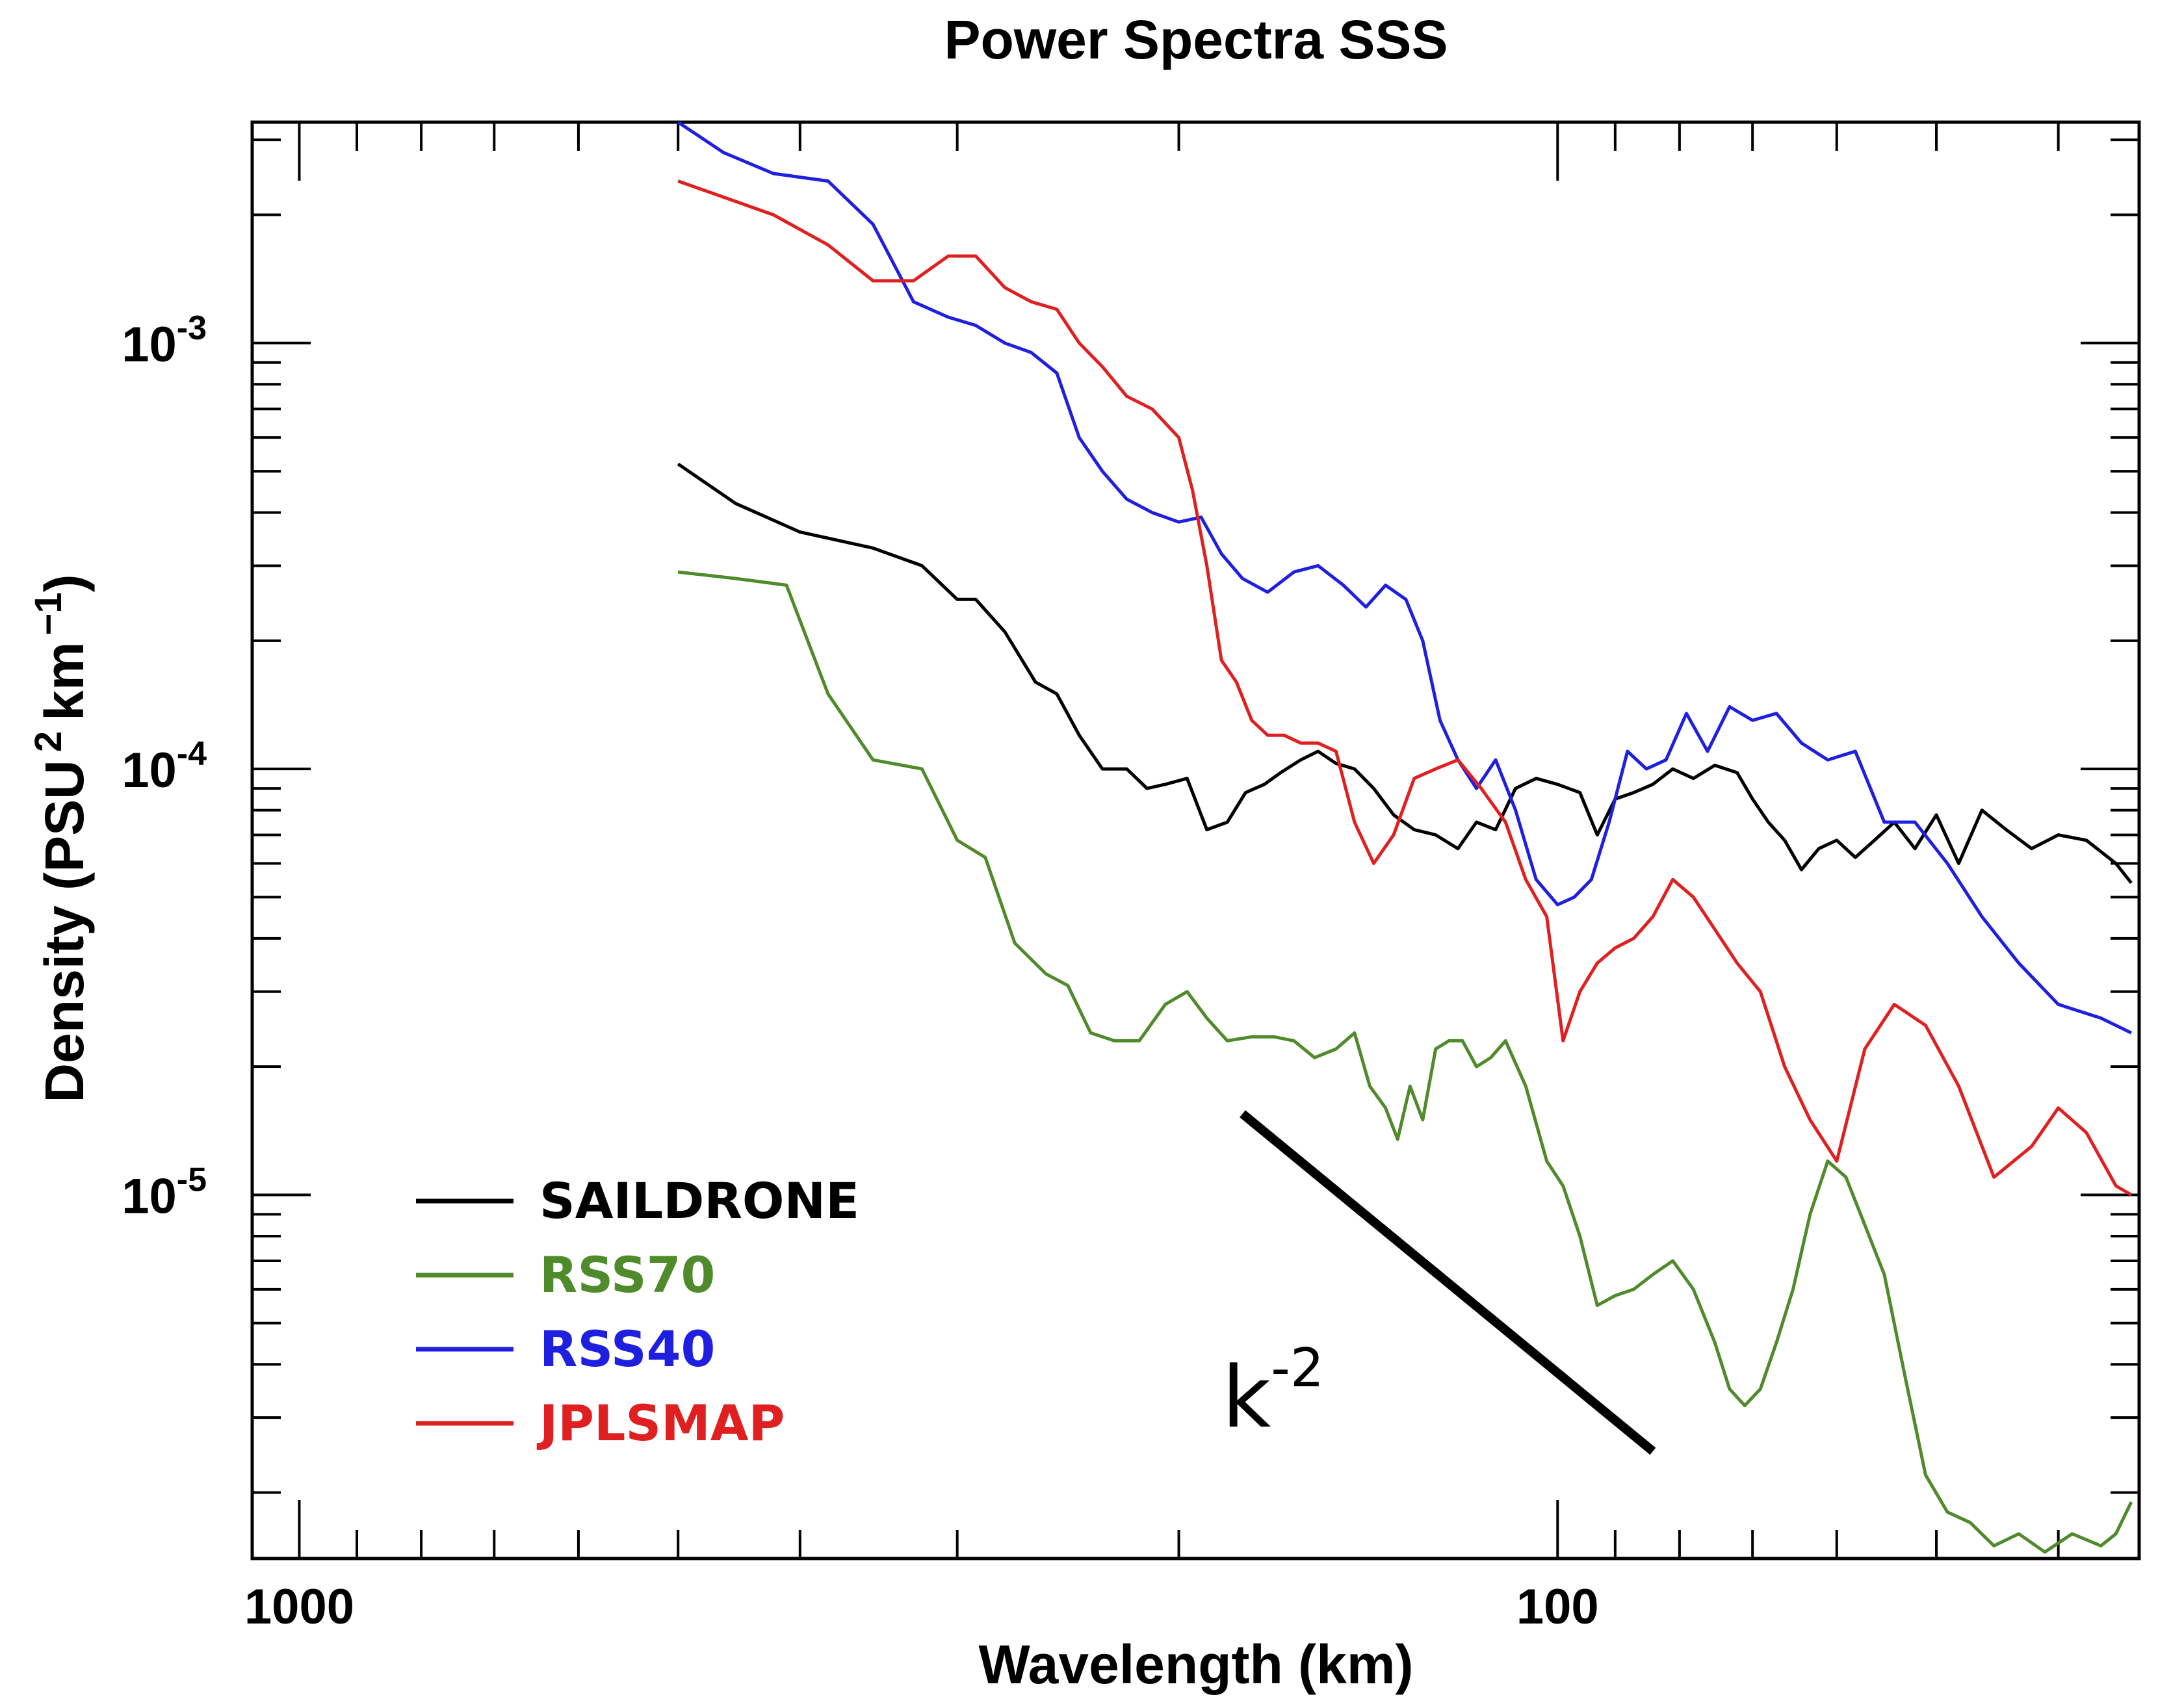 This screenshot has height=1708, width=2158. Describe the element at coordinates (65, 583) in the screenshot. I see `y-axis-label-close: )` at that location.